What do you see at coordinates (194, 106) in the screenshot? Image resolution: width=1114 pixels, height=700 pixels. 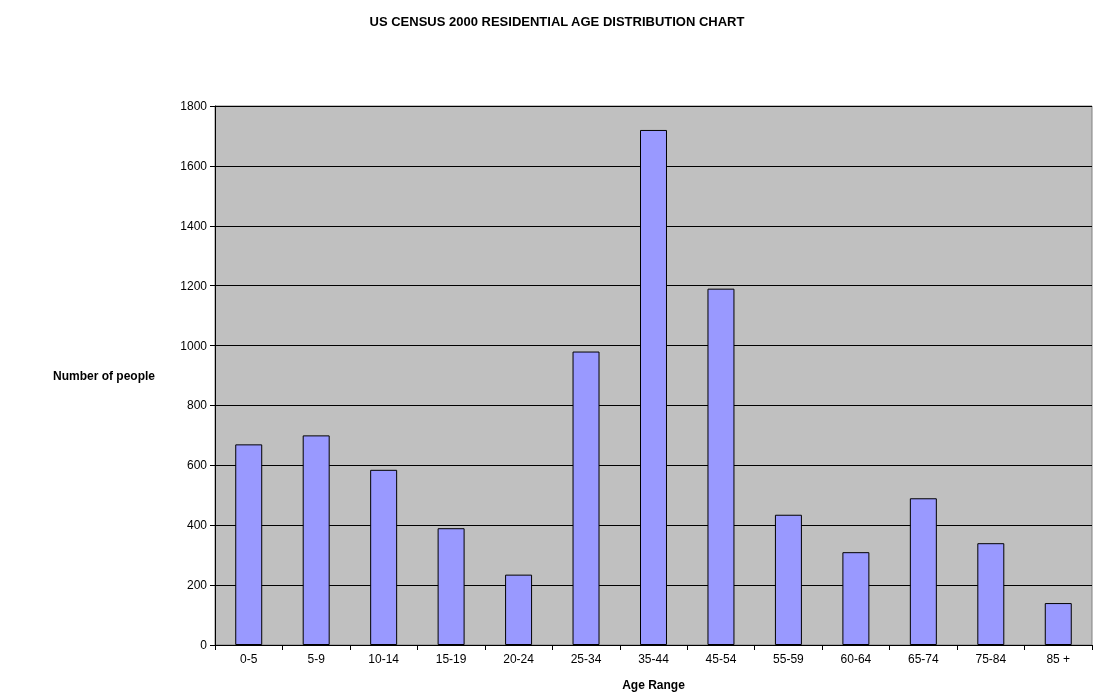 I see `y-tick-label: 1800` at bounding box center [194, 106].